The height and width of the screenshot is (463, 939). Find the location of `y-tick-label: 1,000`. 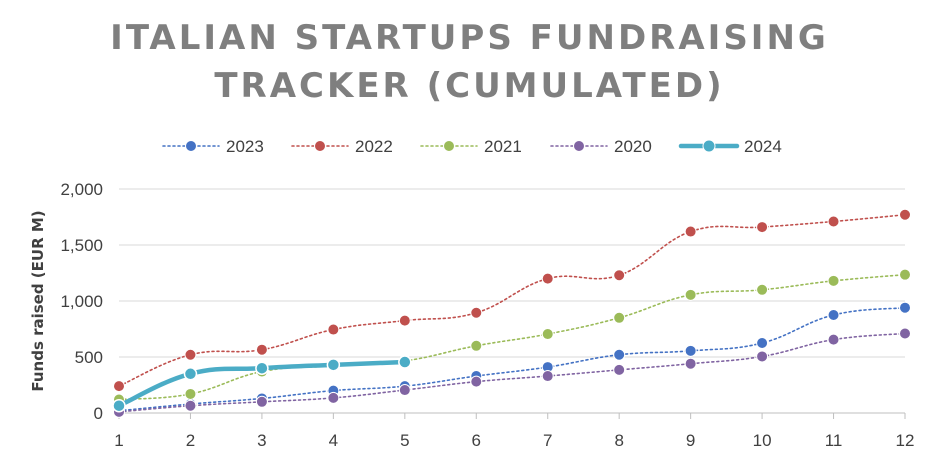

y-tick-label: 1,000 is located at coordinates (81, 301).